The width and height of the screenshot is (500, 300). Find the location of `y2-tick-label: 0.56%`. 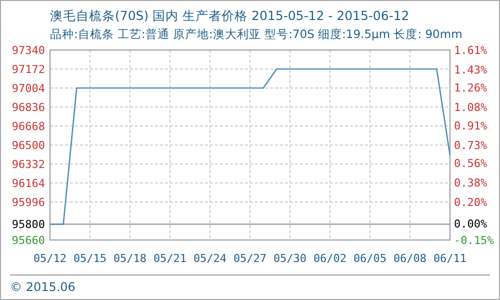

y2-tick-label: 0.56% is located at coordinates (471, 163).